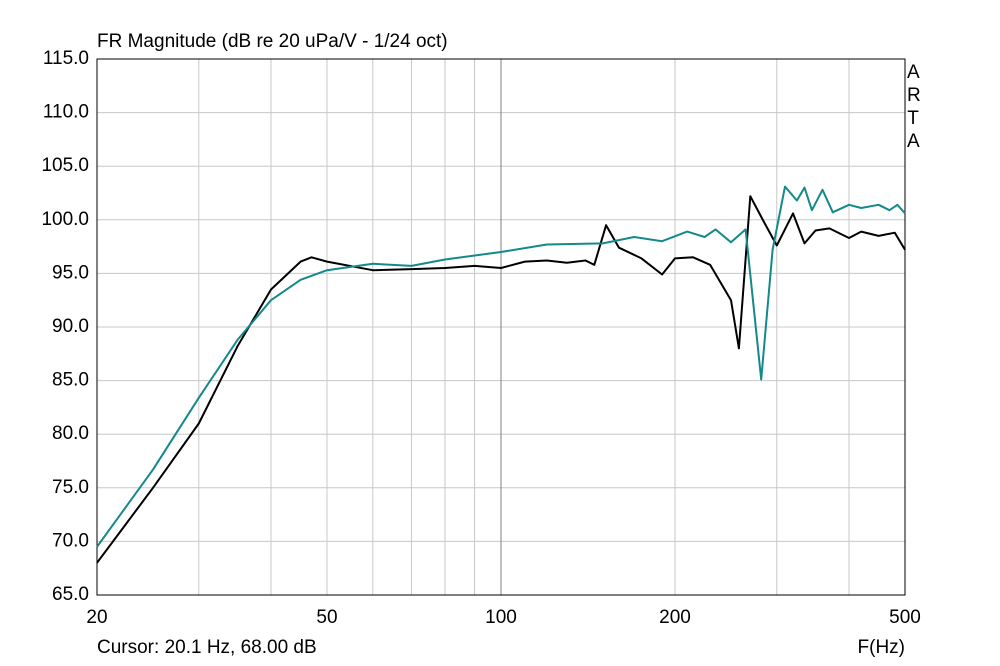 The width and height of the screenshot is (1000, 666). What do you see at coordinates (66, 58) in the screenshot?
I see `y-tick-label: 115.0` at bounding box center [66, 58].